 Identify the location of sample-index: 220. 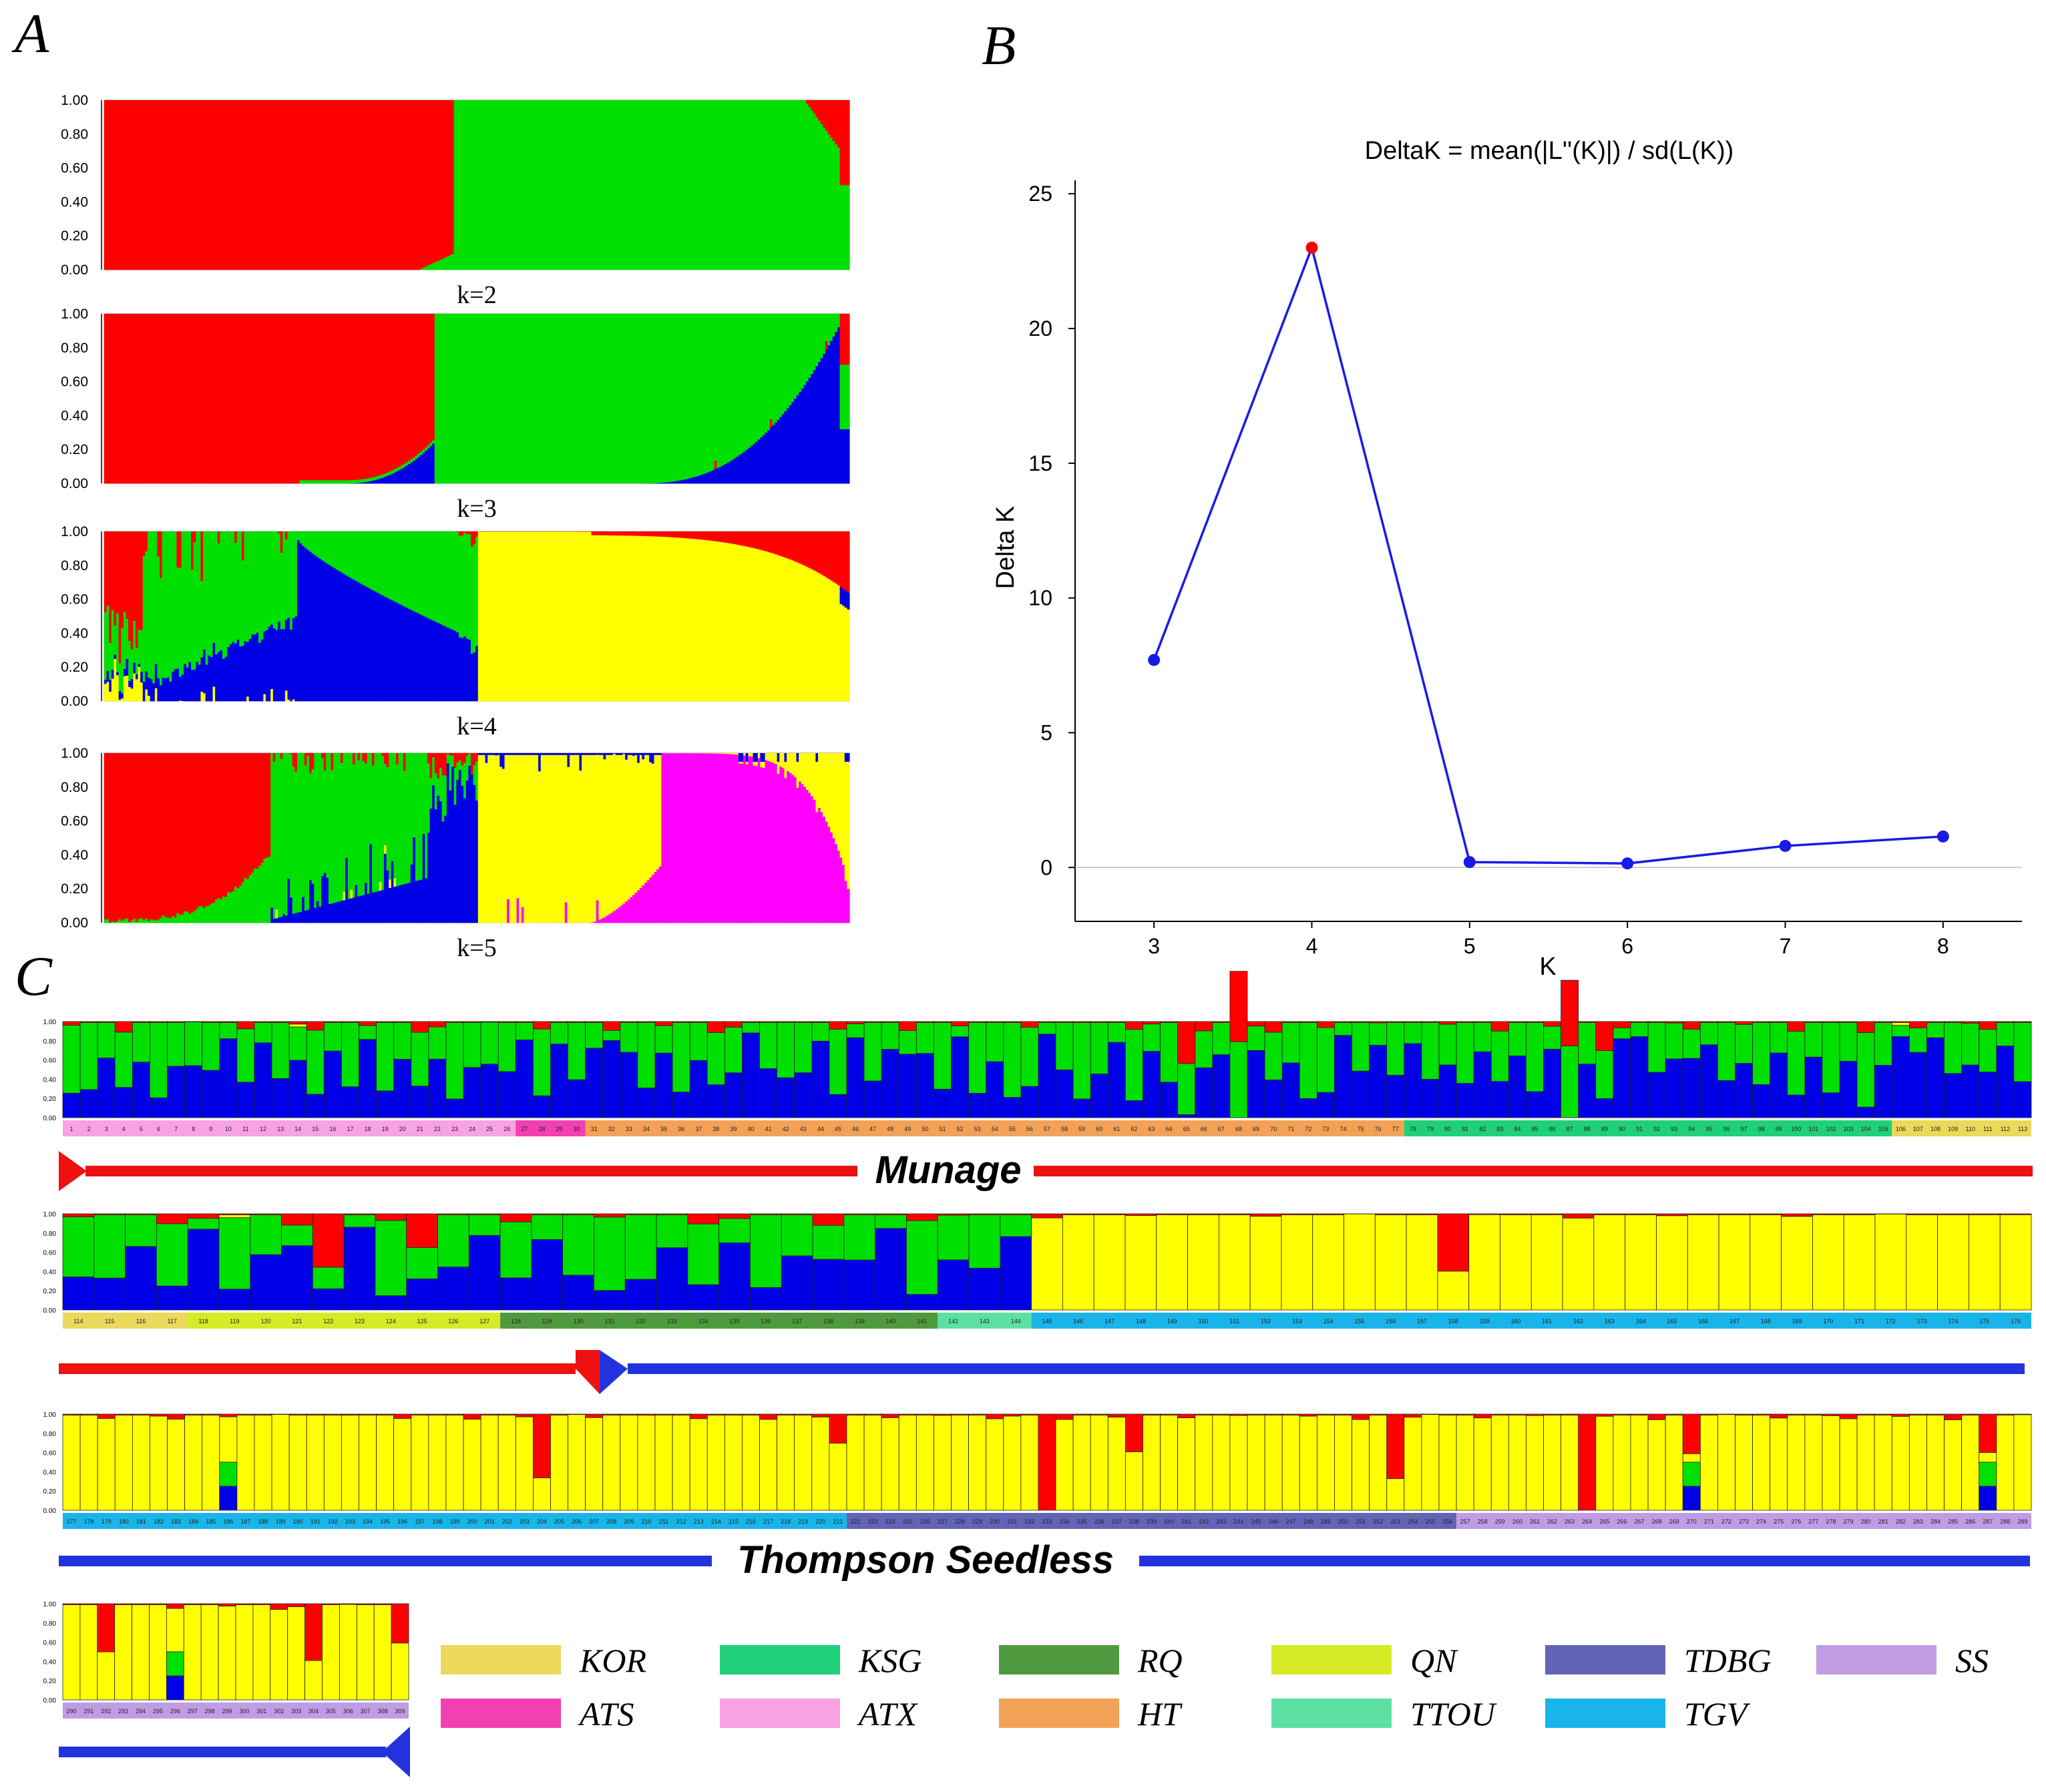
(820, 1522).